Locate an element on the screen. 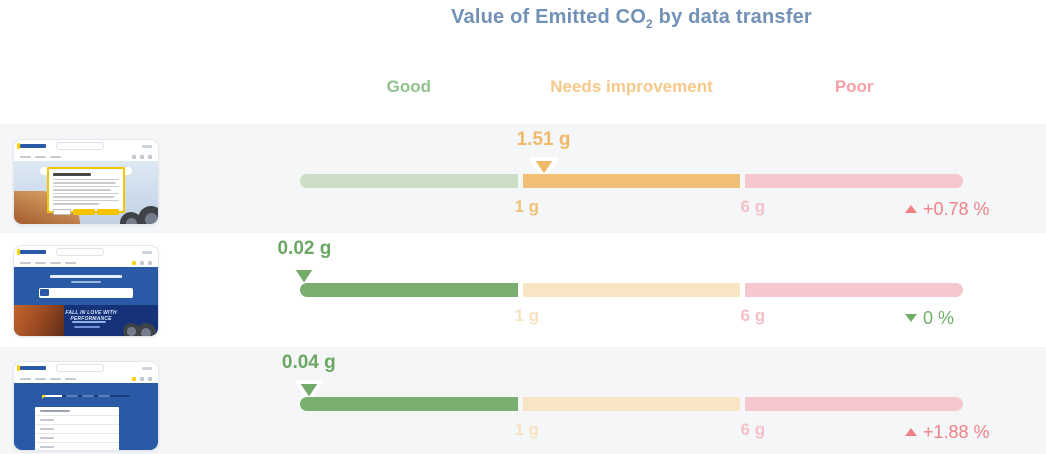 This screenshot has width=1046, height=454. size-dropdown-panel is located at coordinates (77, 428).